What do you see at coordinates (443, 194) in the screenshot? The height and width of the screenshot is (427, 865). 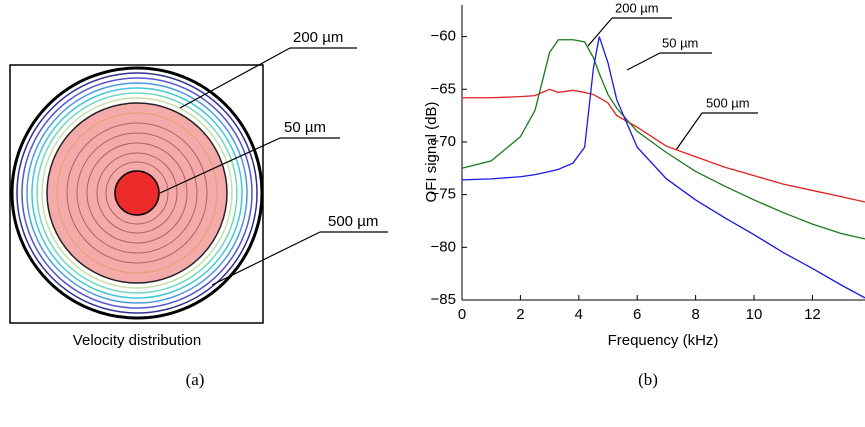 I see `y-tick-label: −75` at bounding box center [443, 194].